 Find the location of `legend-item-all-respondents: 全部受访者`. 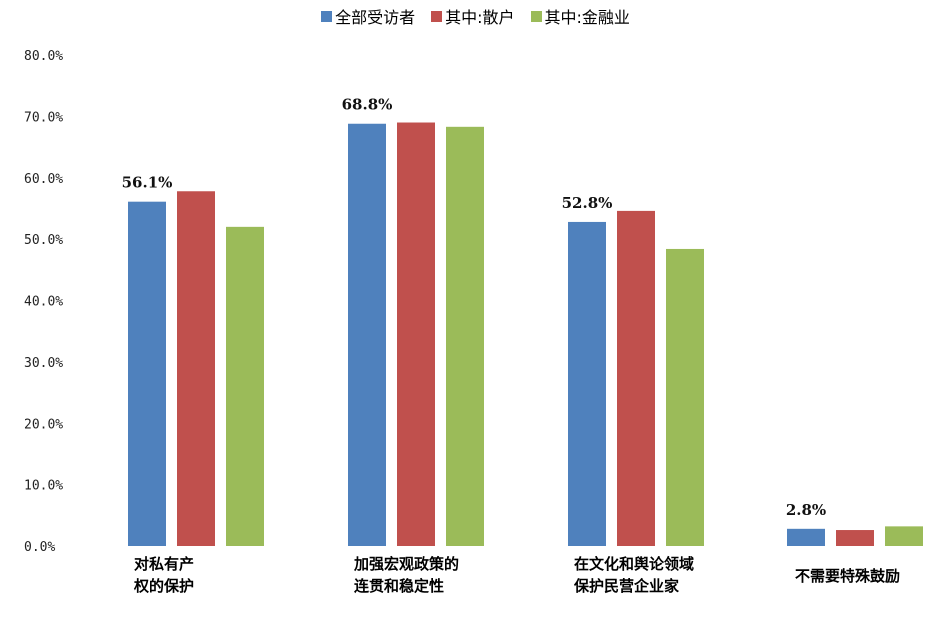

legend-item-all-respondents: 全部受访者 is located at coordinates (368, 16).